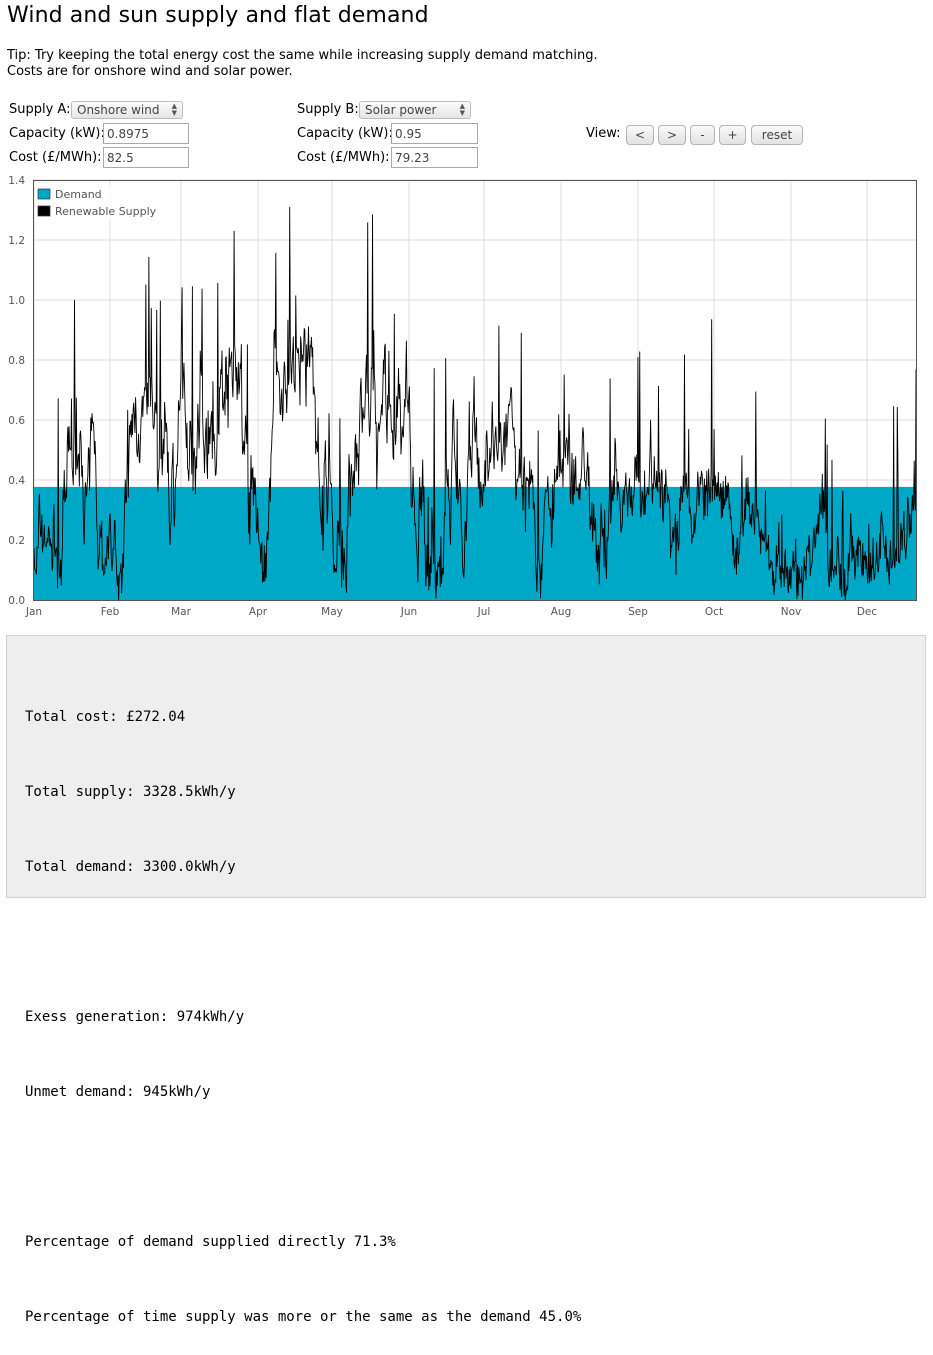 Image resolution: width=933 pixels, height=1355 pixels. I want to click on supply-b-cost-label: Cost (£/MWh):, so click(343, 157).